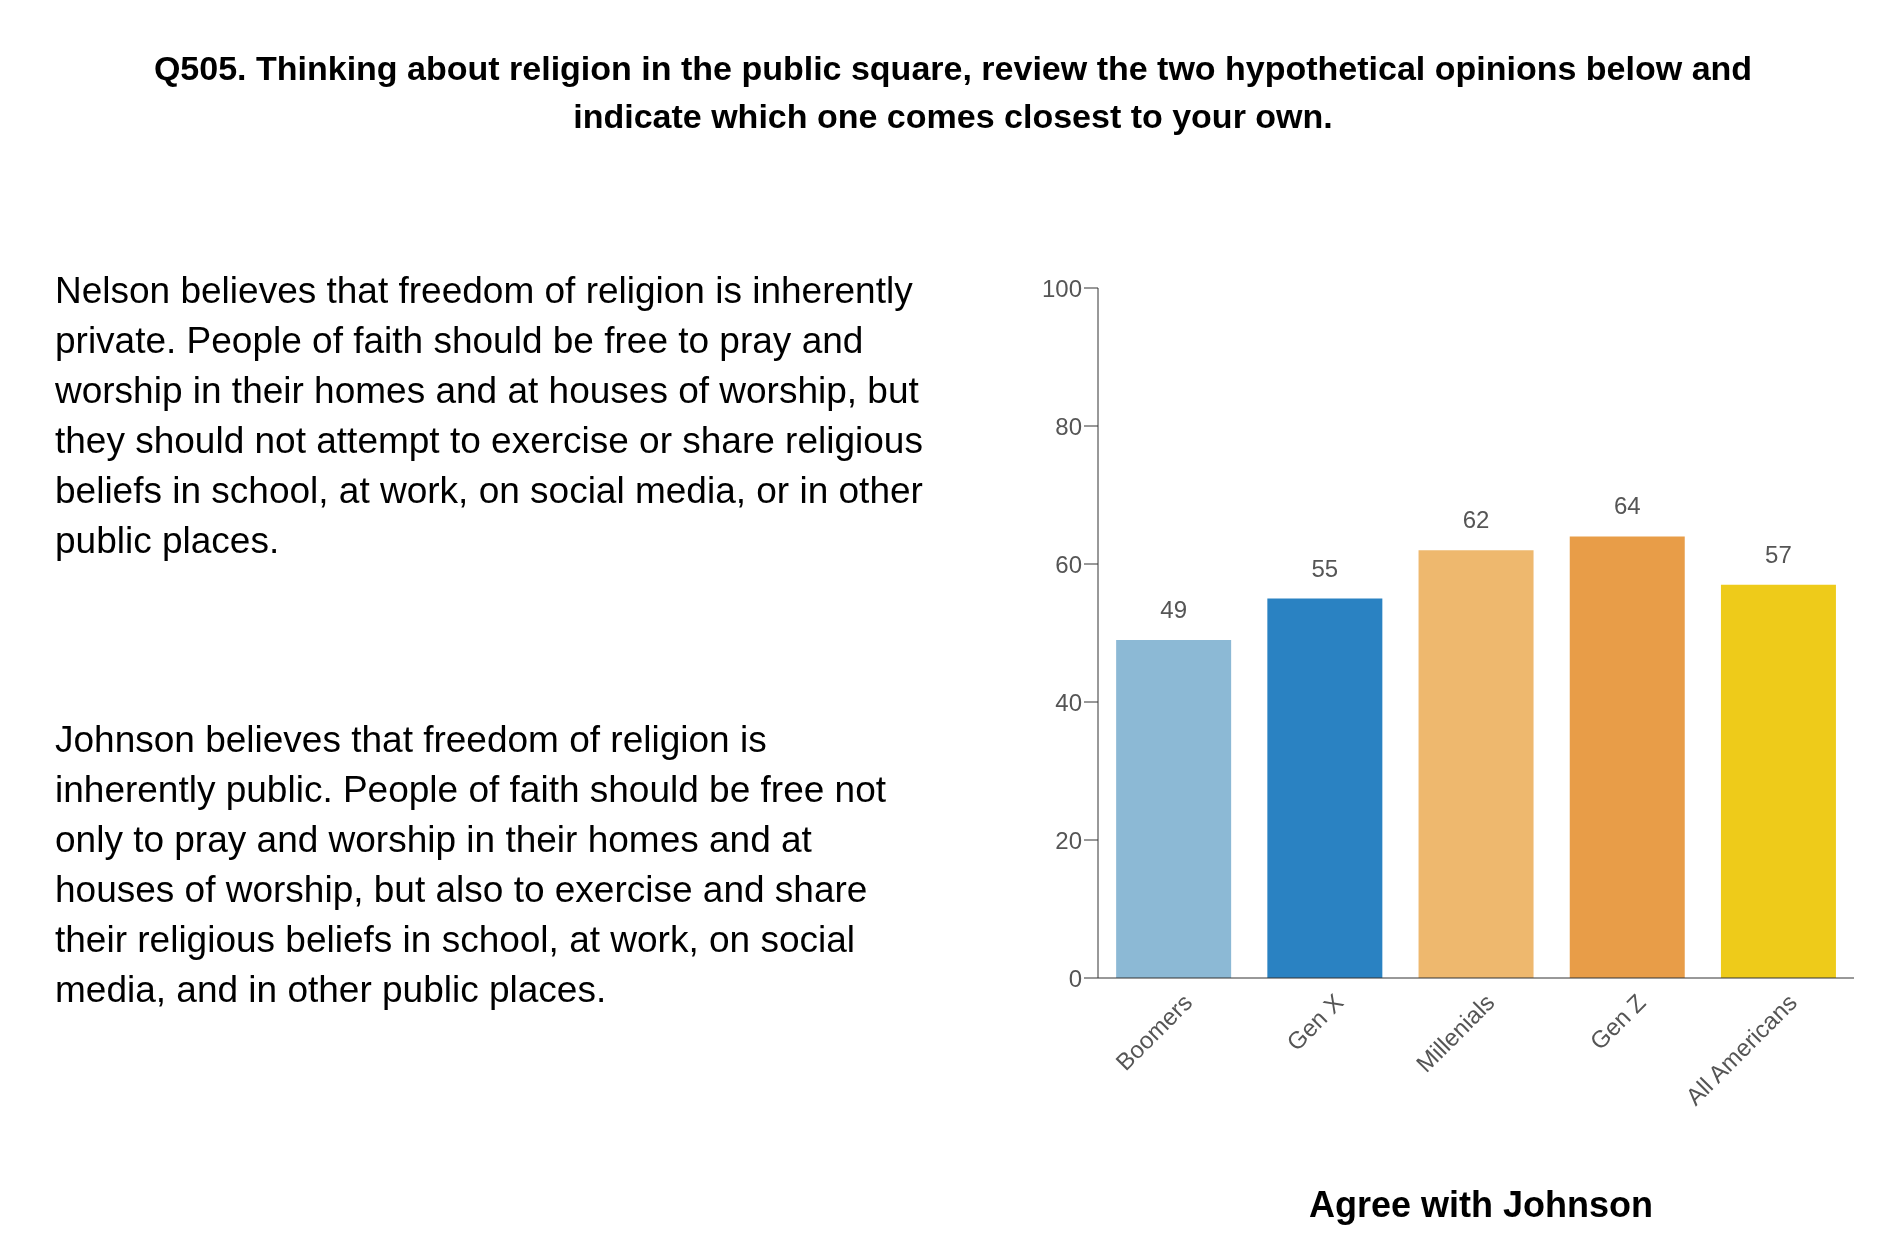 The width and height of the screenshot is (1904, 1245). I want to click on y-tick-label: 40, so click(1068, 702).